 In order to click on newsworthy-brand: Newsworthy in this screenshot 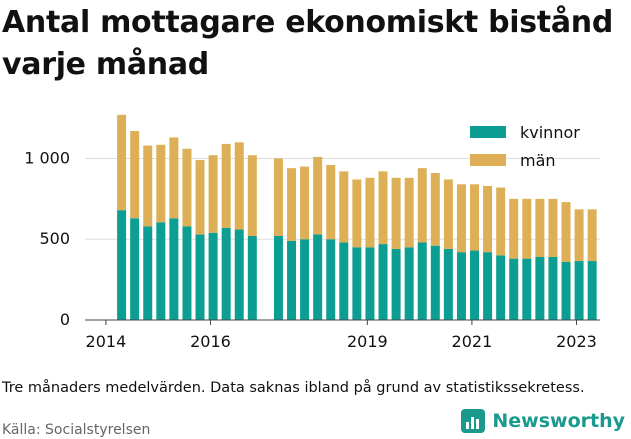, I will do `click(542, 421)`.